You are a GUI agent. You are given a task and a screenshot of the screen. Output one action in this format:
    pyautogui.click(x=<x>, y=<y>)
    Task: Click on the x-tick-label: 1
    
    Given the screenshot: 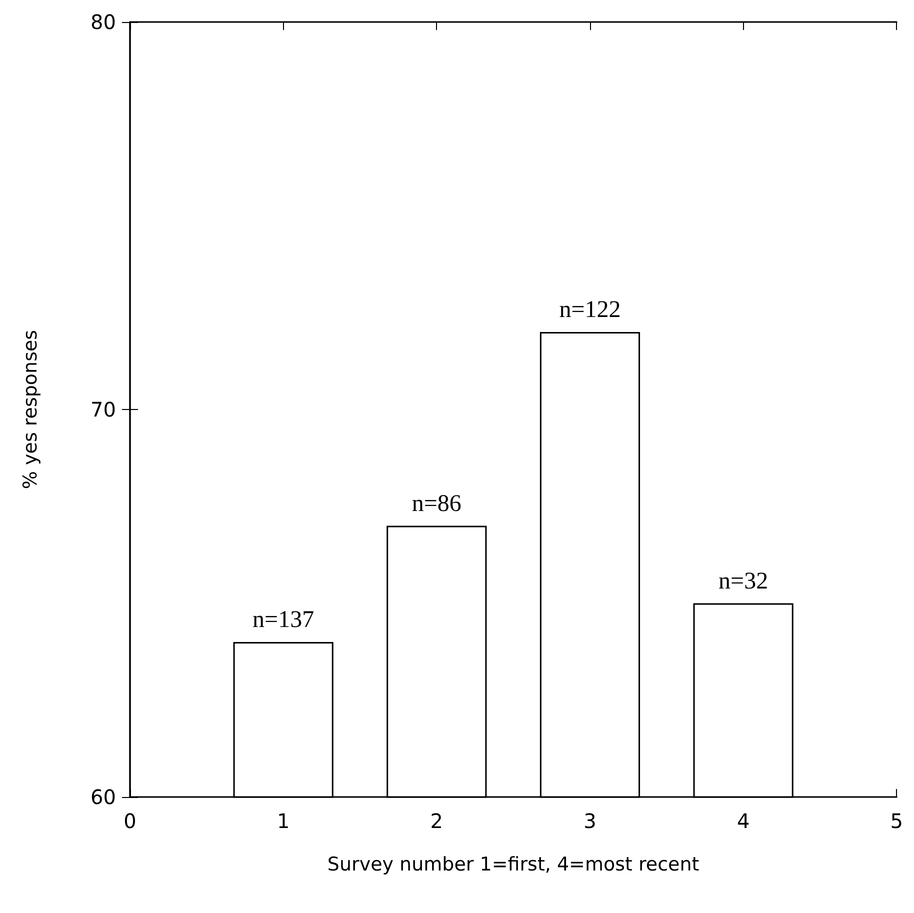 What is the action you would take?
    pyautogui.click(x=283, y=821)
    